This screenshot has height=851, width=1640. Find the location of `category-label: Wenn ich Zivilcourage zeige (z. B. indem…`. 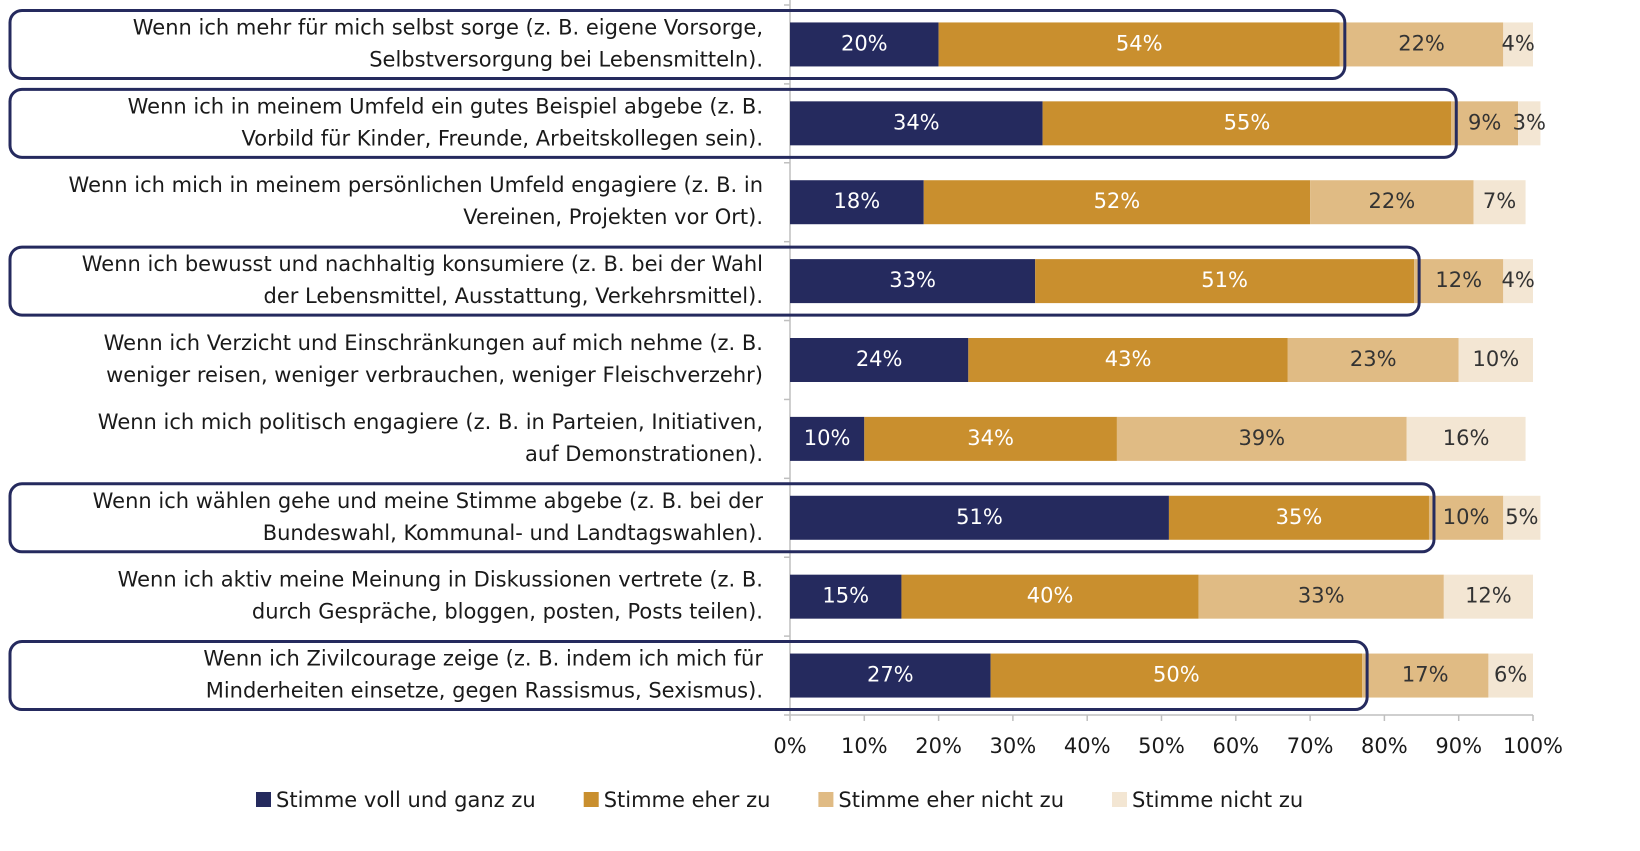

category-label: Wenn ich Zivilcourage zeige (z. B. indem… is located at coordinates (483, 659).